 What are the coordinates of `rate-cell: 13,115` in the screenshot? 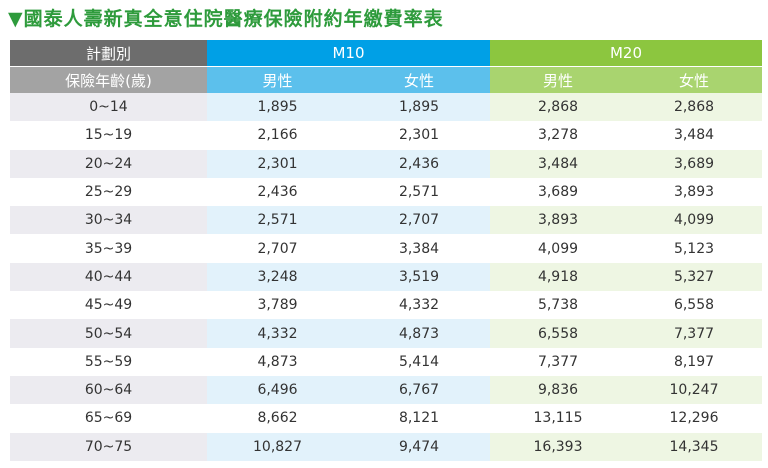 It's located at (558, 418).